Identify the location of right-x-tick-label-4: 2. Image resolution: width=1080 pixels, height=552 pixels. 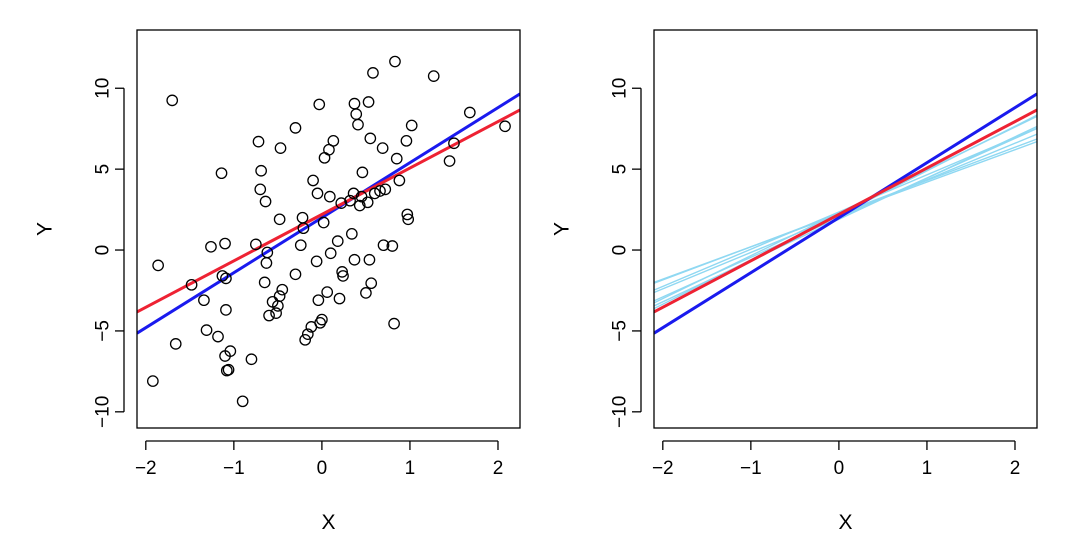
(1015, 468).